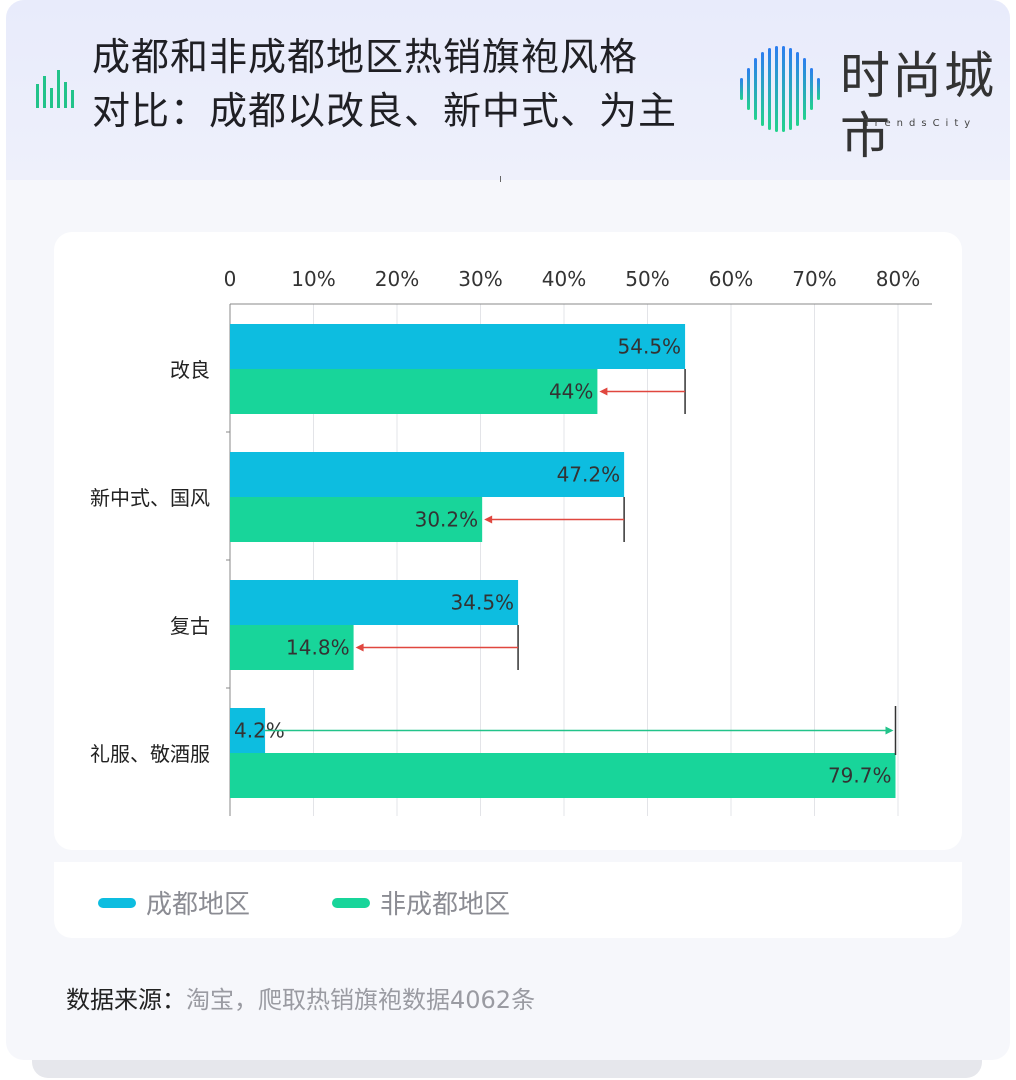 The image size is (1016, 1080). Describe the element at coordinates (898, 279) in the screenshot. I see `x-tick-label: 80%` at that location.